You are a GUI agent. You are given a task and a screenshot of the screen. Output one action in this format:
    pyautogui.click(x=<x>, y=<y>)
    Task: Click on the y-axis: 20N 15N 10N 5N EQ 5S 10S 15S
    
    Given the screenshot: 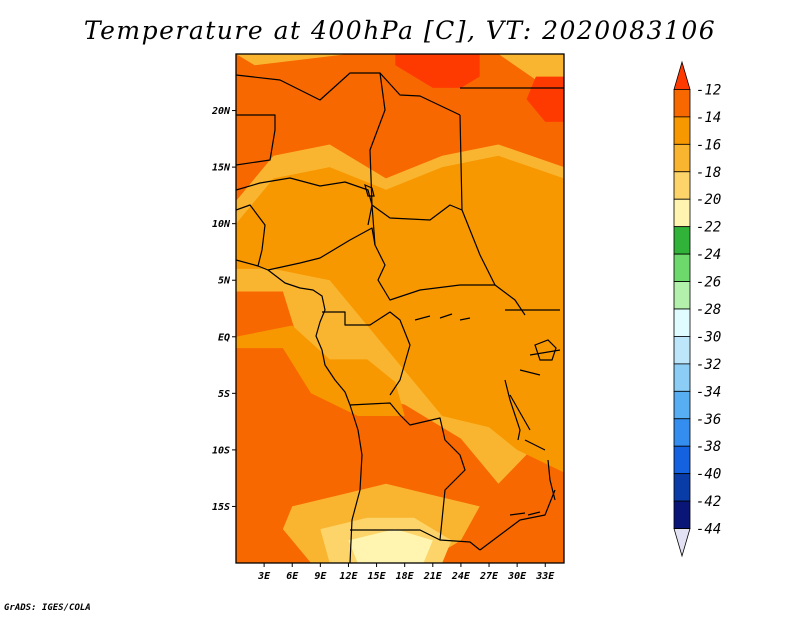 What is the action you would take?
    pyautogui.click(x=223, y=309)
    